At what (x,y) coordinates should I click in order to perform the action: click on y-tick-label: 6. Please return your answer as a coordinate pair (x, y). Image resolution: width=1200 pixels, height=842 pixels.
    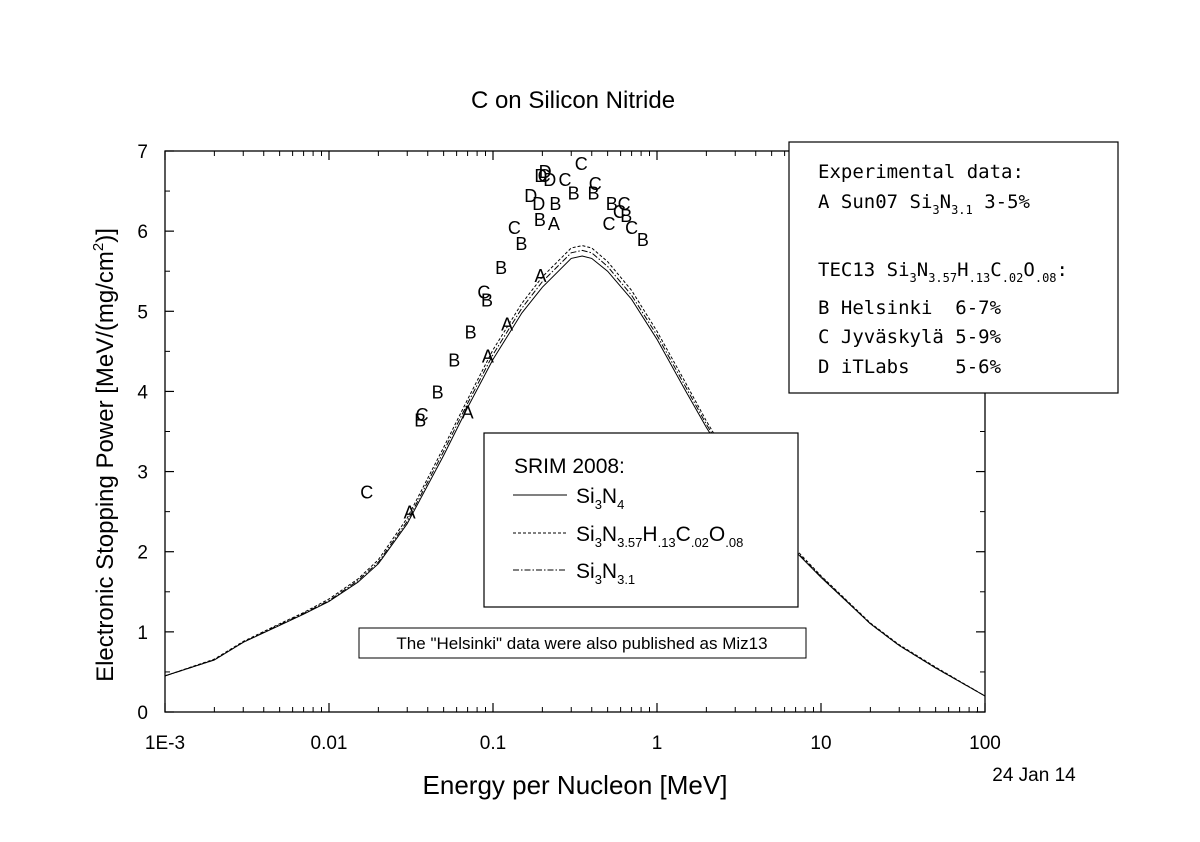
    Looking at the image, I should click on (142, 232).